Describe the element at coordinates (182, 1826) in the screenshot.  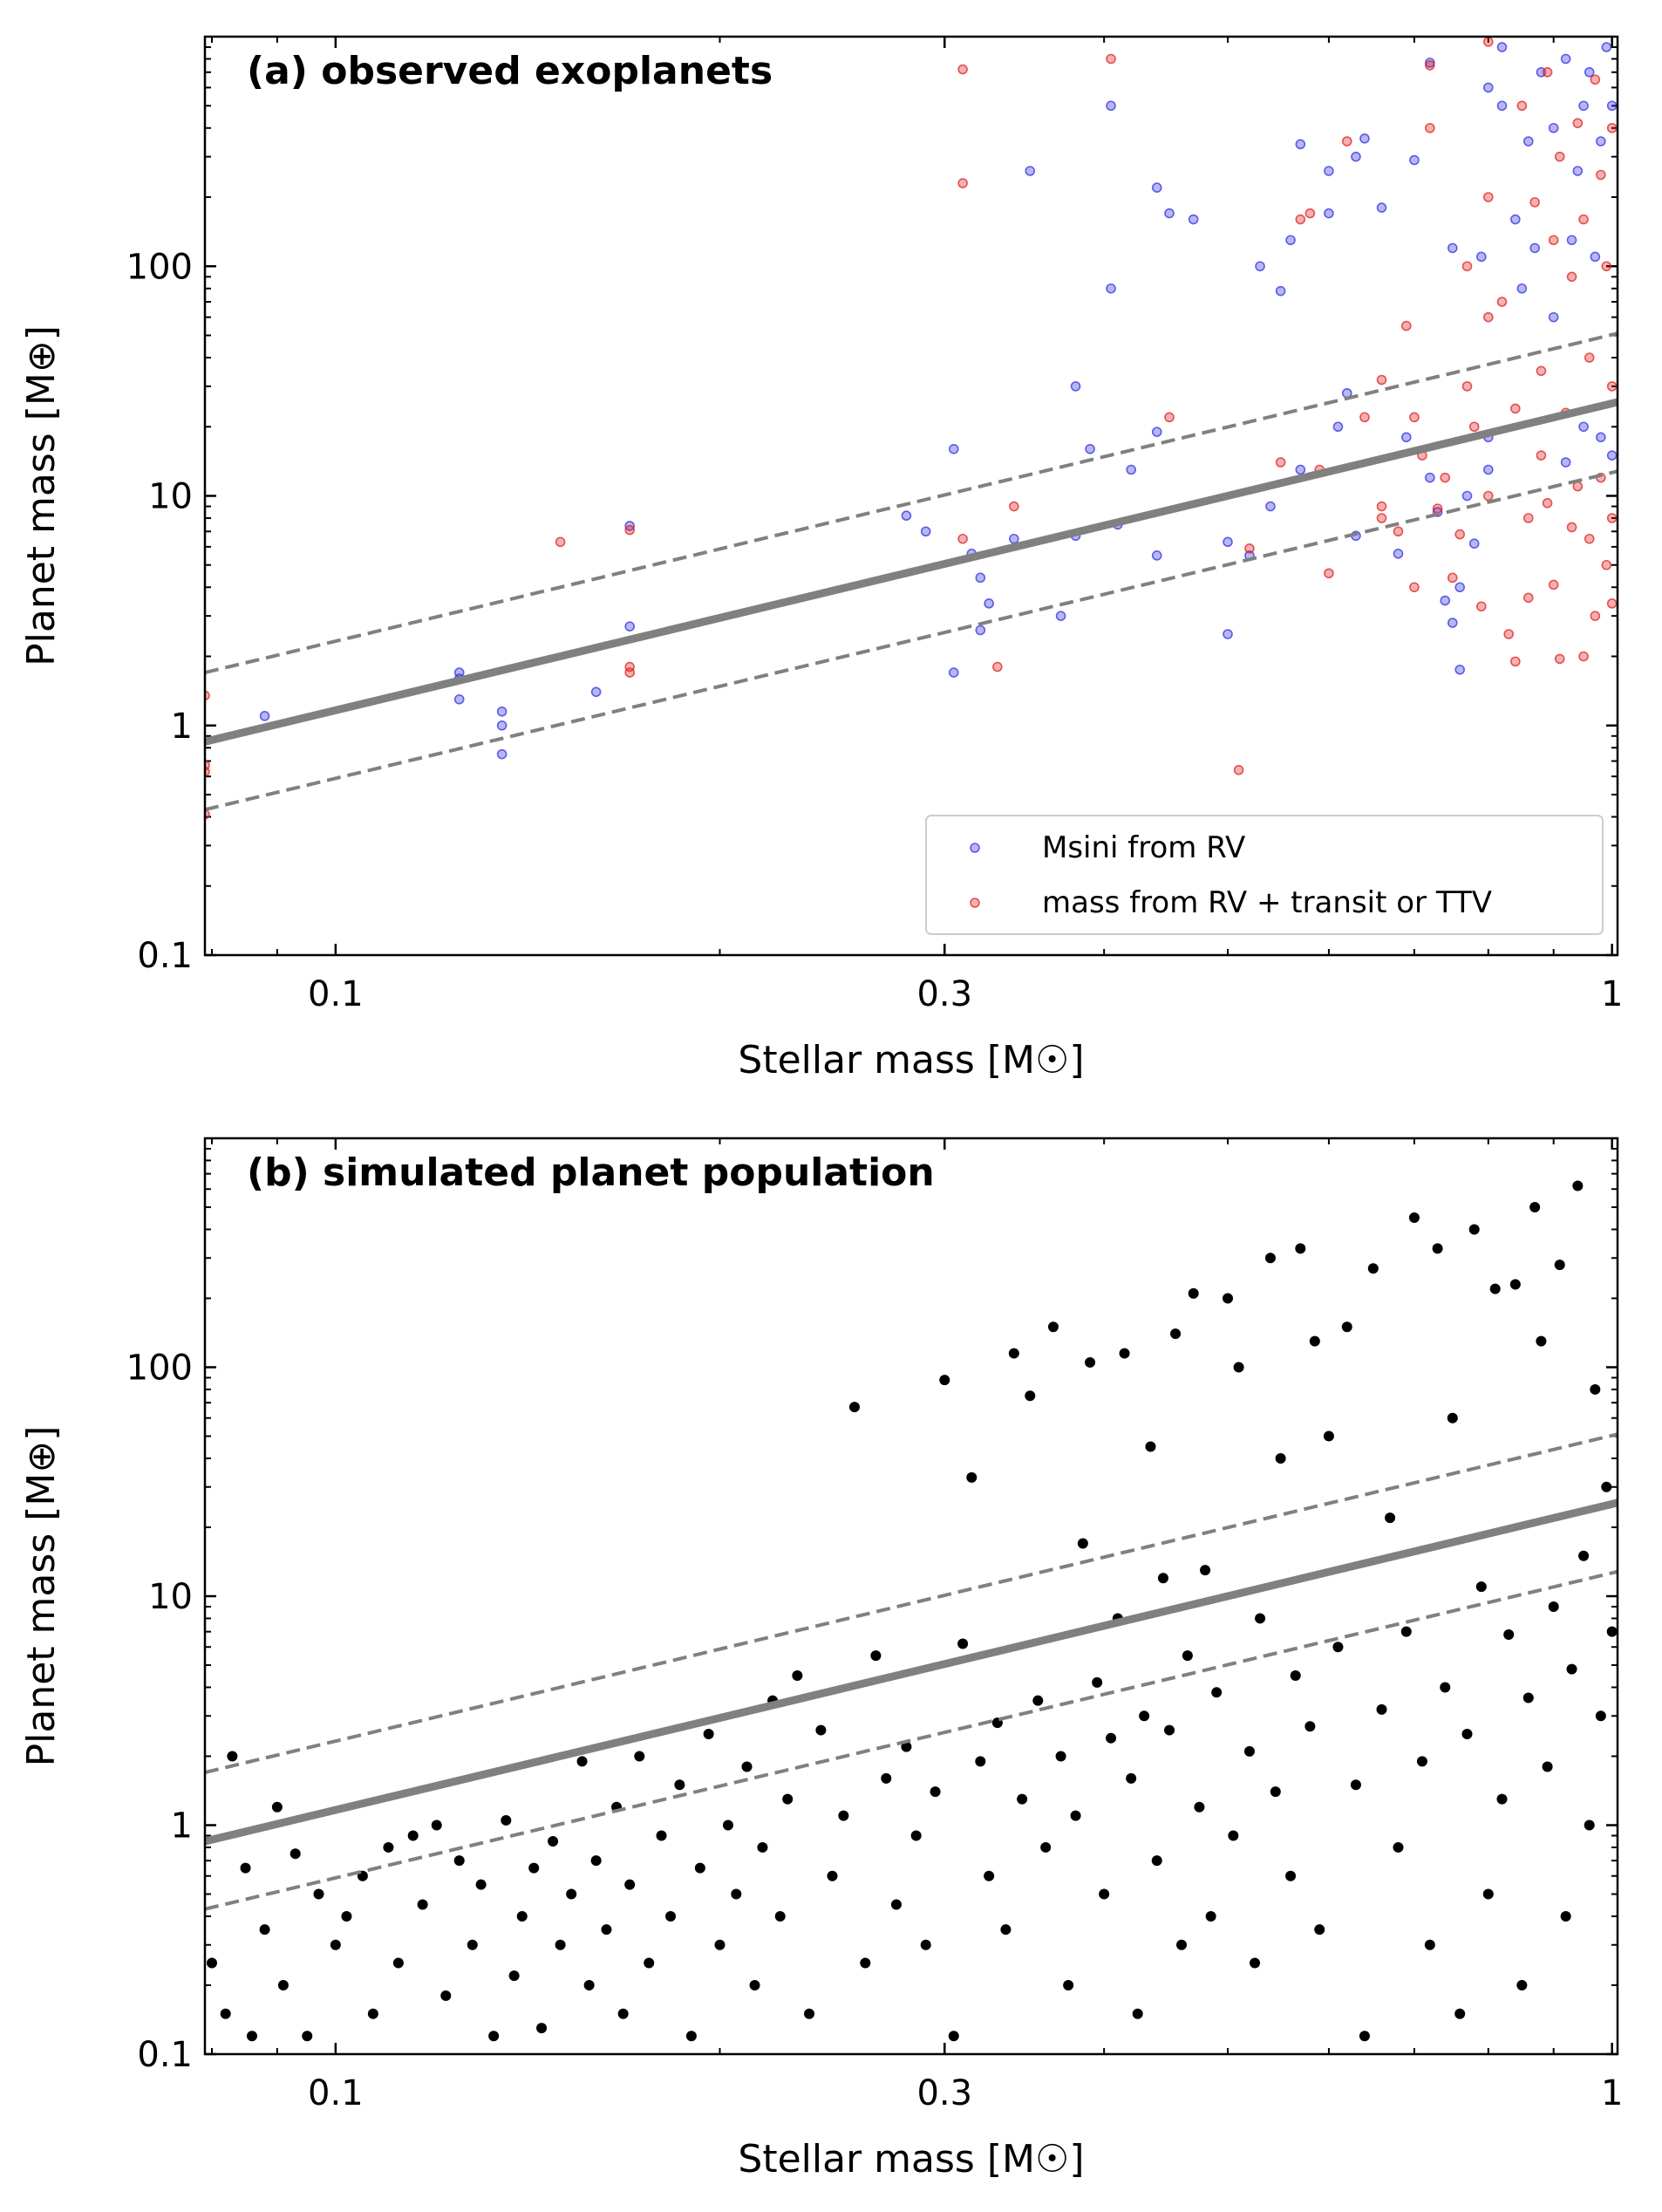
I see `y-tick-label: 1` at that location.